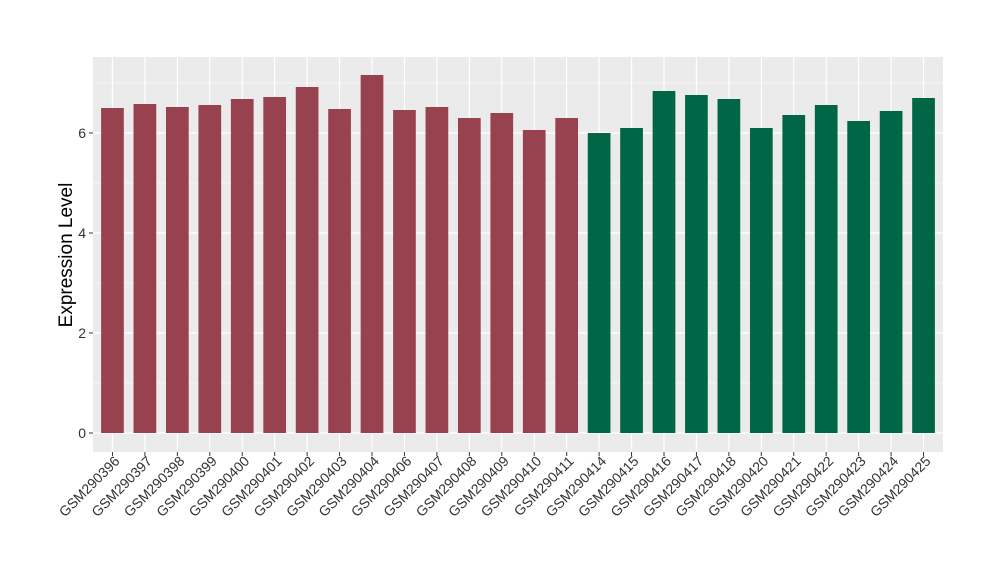 The image size is (1000, 585). What do you see at coordinates (826, 269) in the screenshot?
I see `bar-GSM290422` at bounding box center [826, 269].